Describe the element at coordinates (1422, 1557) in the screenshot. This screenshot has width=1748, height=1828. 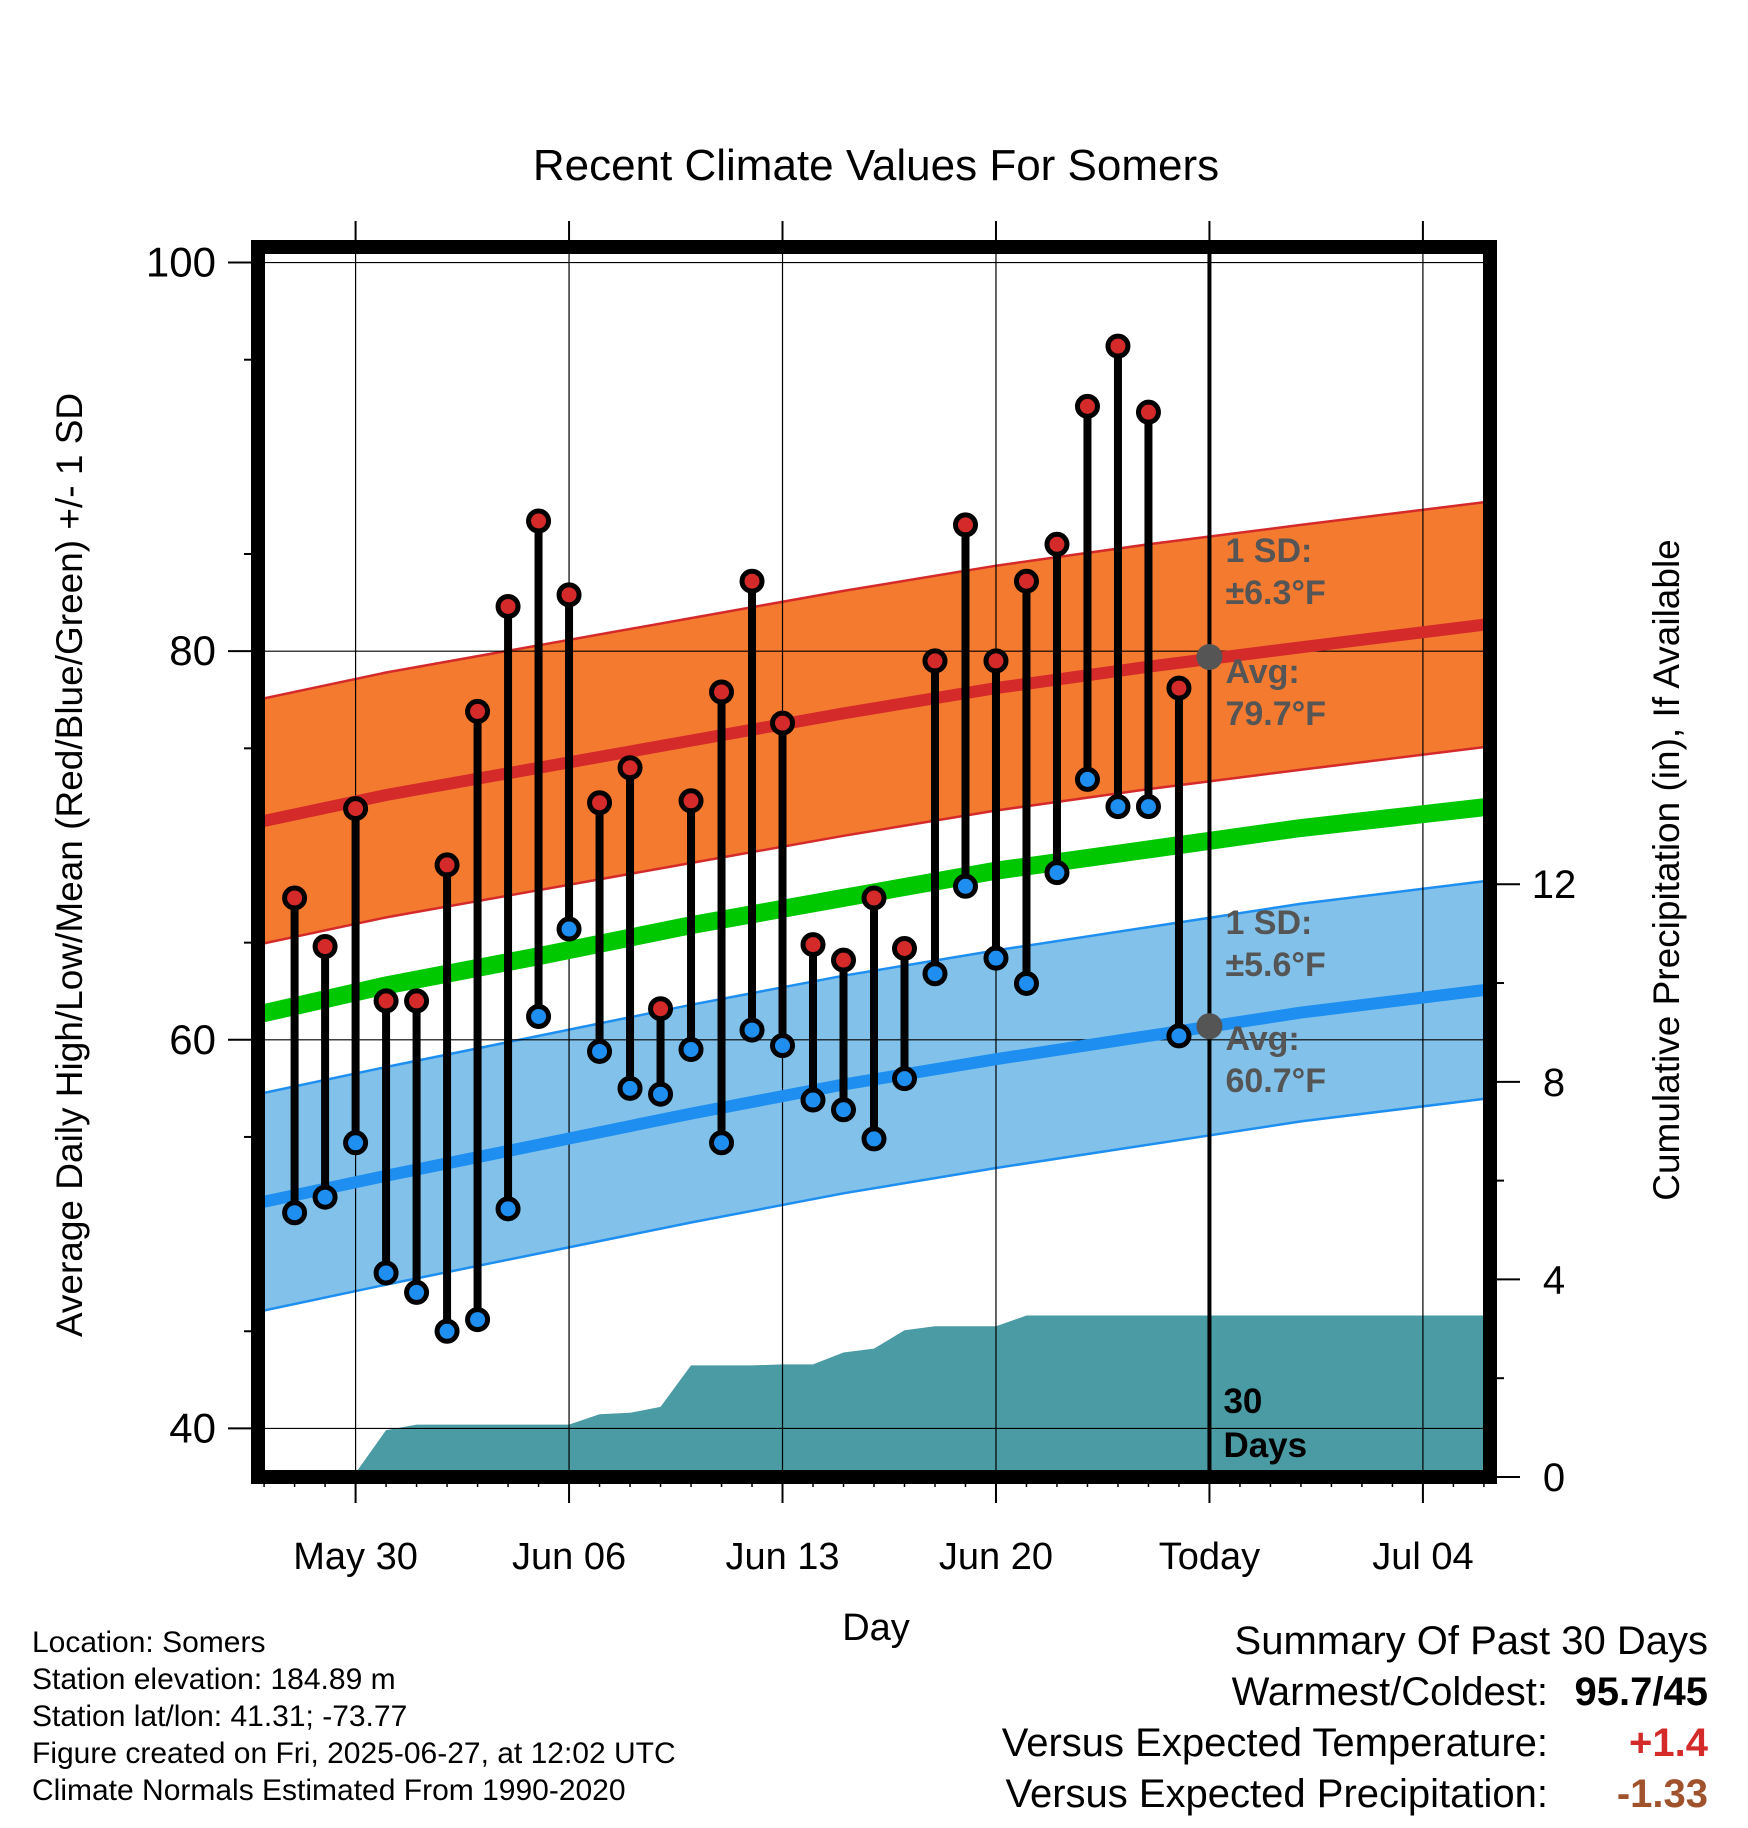
I see `x-tick-label: Jul 04` at that location.